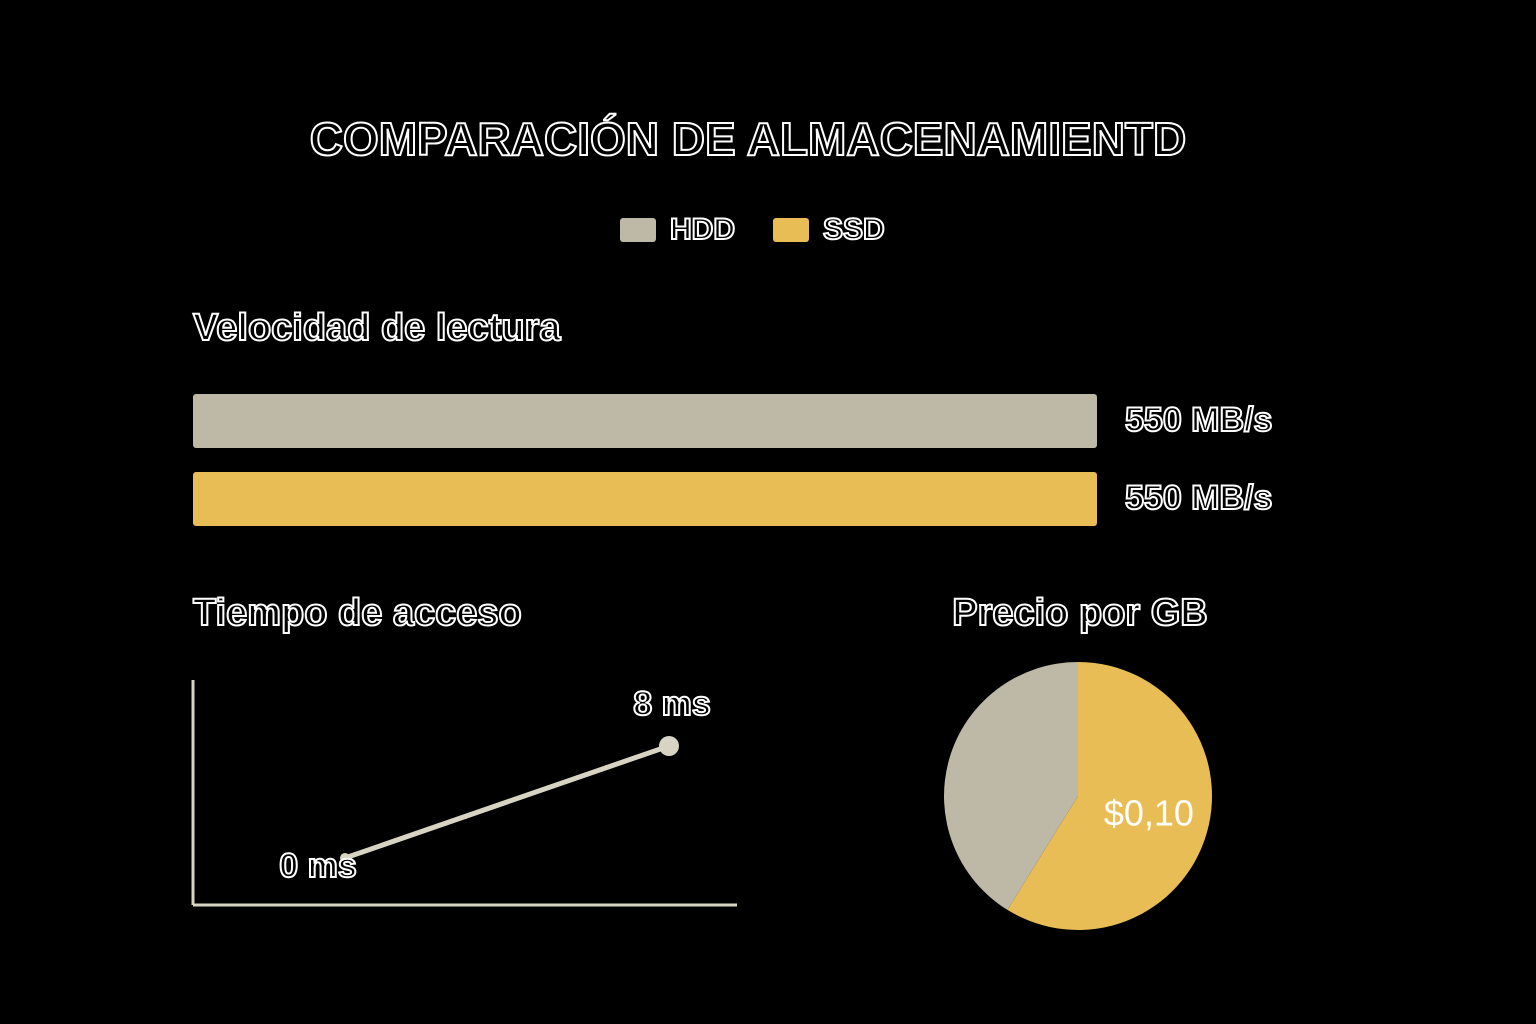 The width and height of the screenshot is (1536, 1024). Describe the element at coordinates (1080, 613) in the screenshot. I see `chart-title: Precio por GB` at that location.